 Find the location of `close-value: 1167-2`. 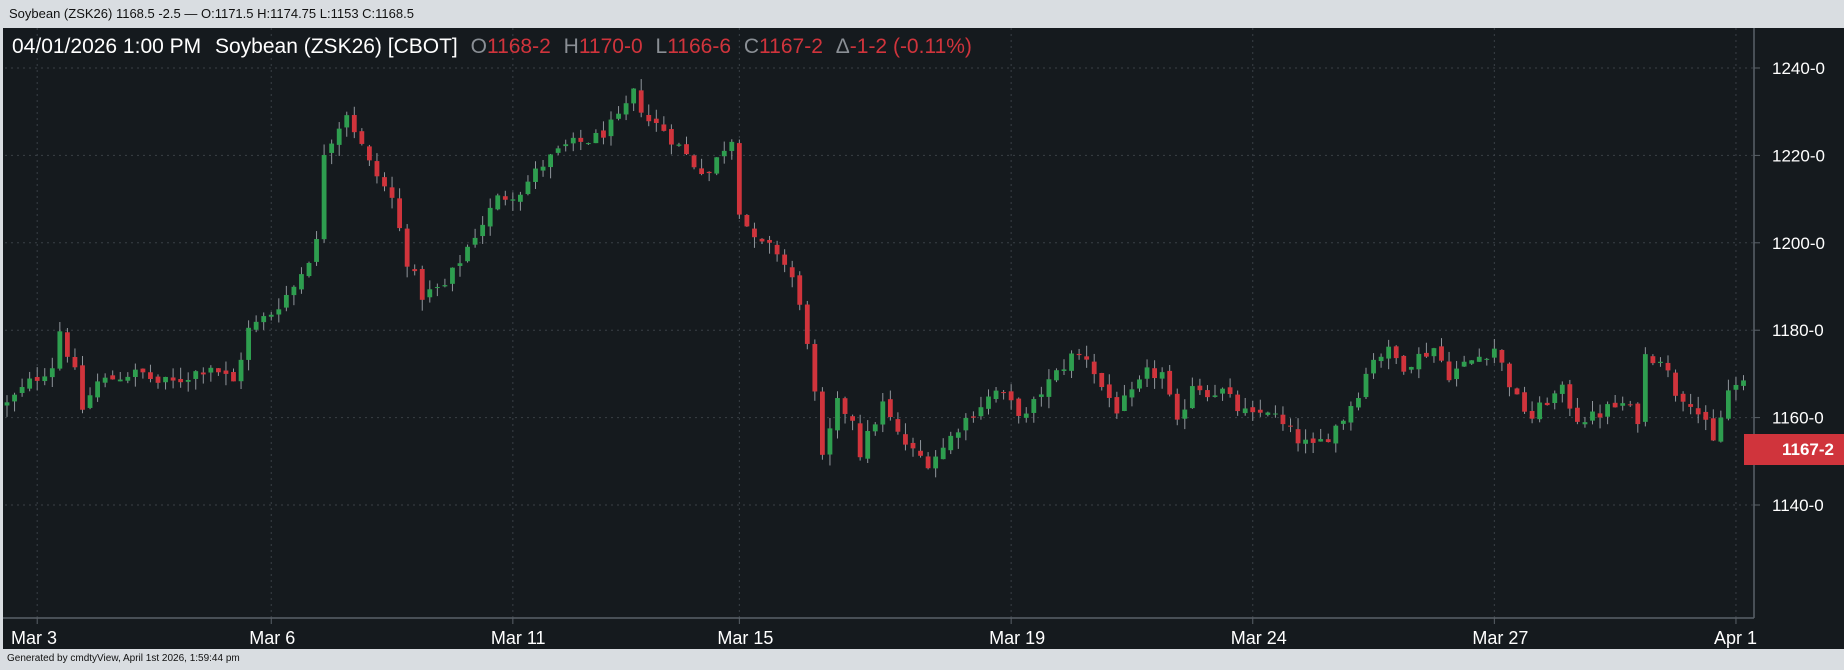

close-value: 1167-2 is located at coordinates (791, 46).